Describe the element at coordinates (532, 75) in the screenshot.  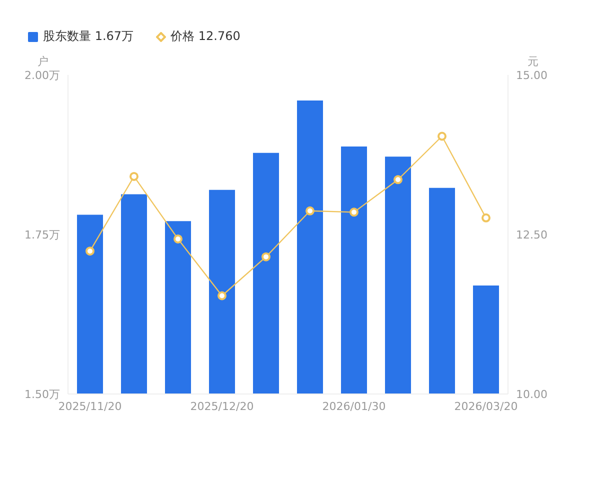
I see `y2-tick-label: 15.00` at that location.